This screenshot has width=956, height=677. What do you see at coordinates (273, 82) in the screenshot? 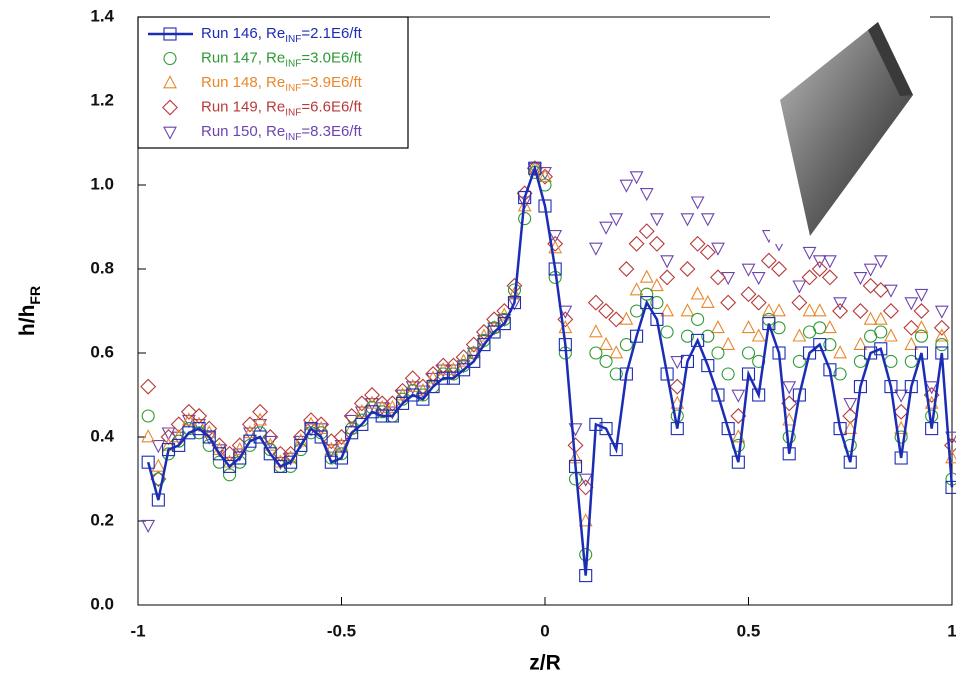
I see `legend-box` at bounding box center [273, 82].